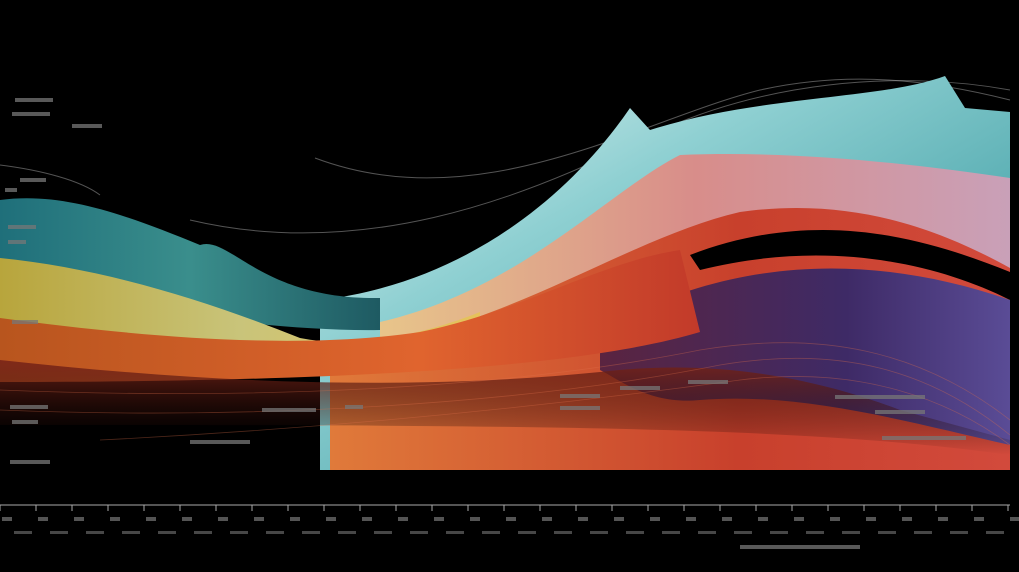 The height and width of the screenshot is (572, 1019). I want to click on wave-purple, so click(805, 356).